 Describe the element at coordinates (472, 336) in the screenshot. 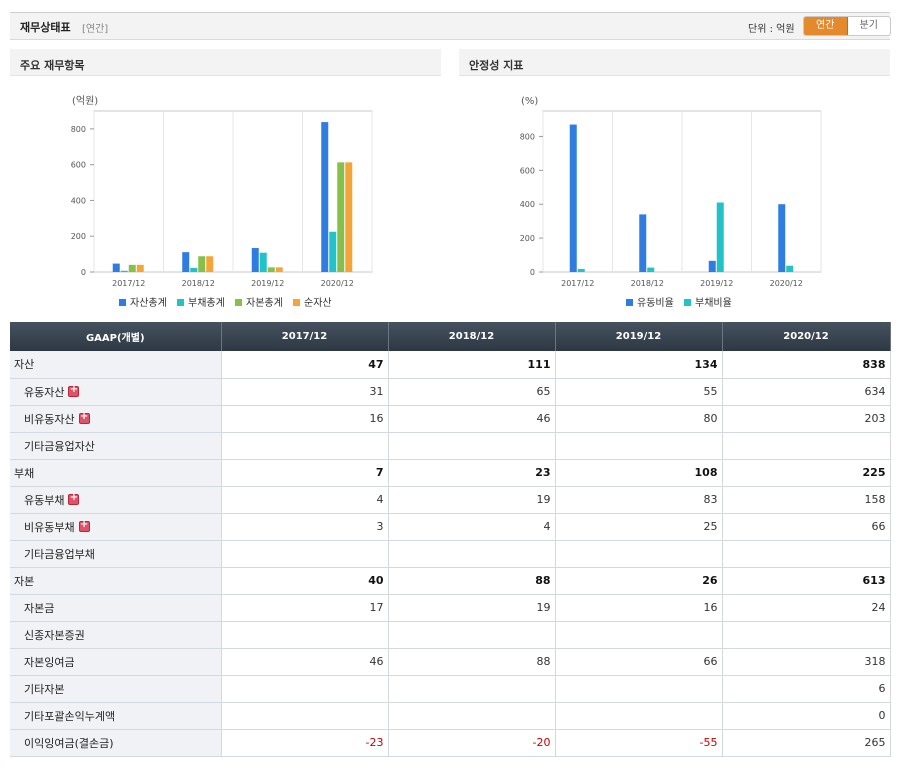

I see `column-header-period: 2018/12` at that location.